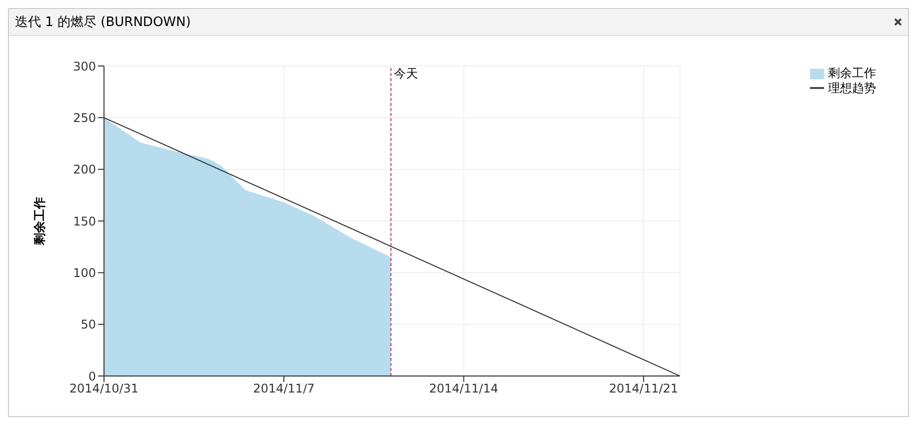 Image resolution: width=915 pixels, height=425 pixels. What do you see at coordinates (103, 22) in the screenshot?
I see `chart-title: 迭代 1 的燃尽 (BURNDOWN)` at bounding box center [103, 22].